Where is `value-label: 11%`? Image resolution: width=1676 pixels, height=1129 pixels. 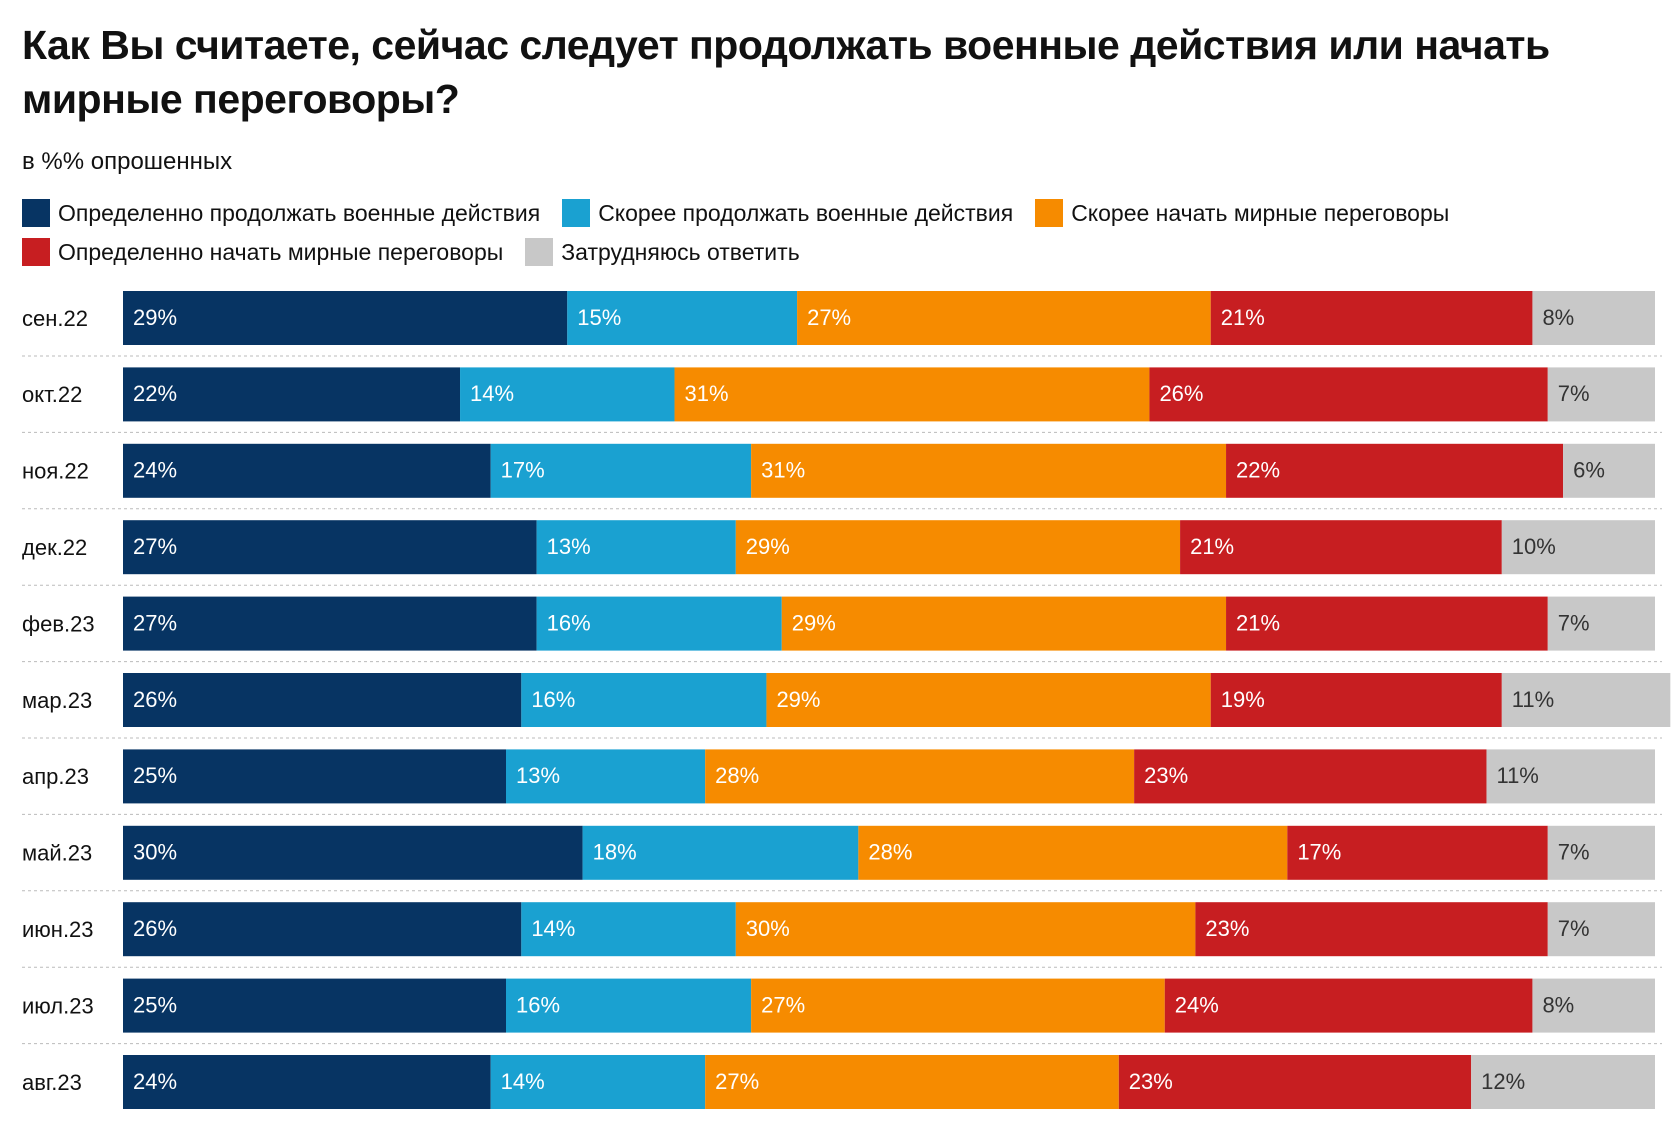 value-label: 11% is located at coordinates (1517, 775).